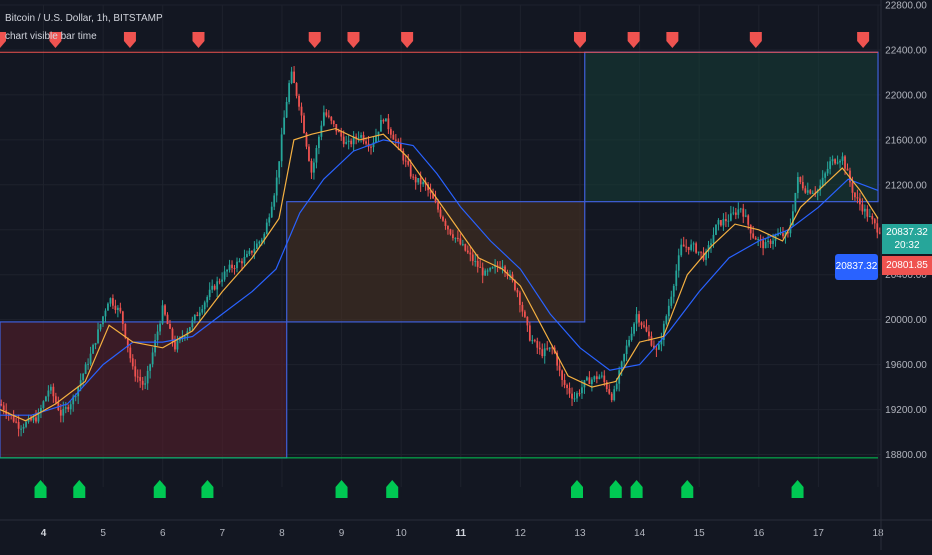  I want to click on last-close-tag: 20837.32 20:32, so click(907, 239).